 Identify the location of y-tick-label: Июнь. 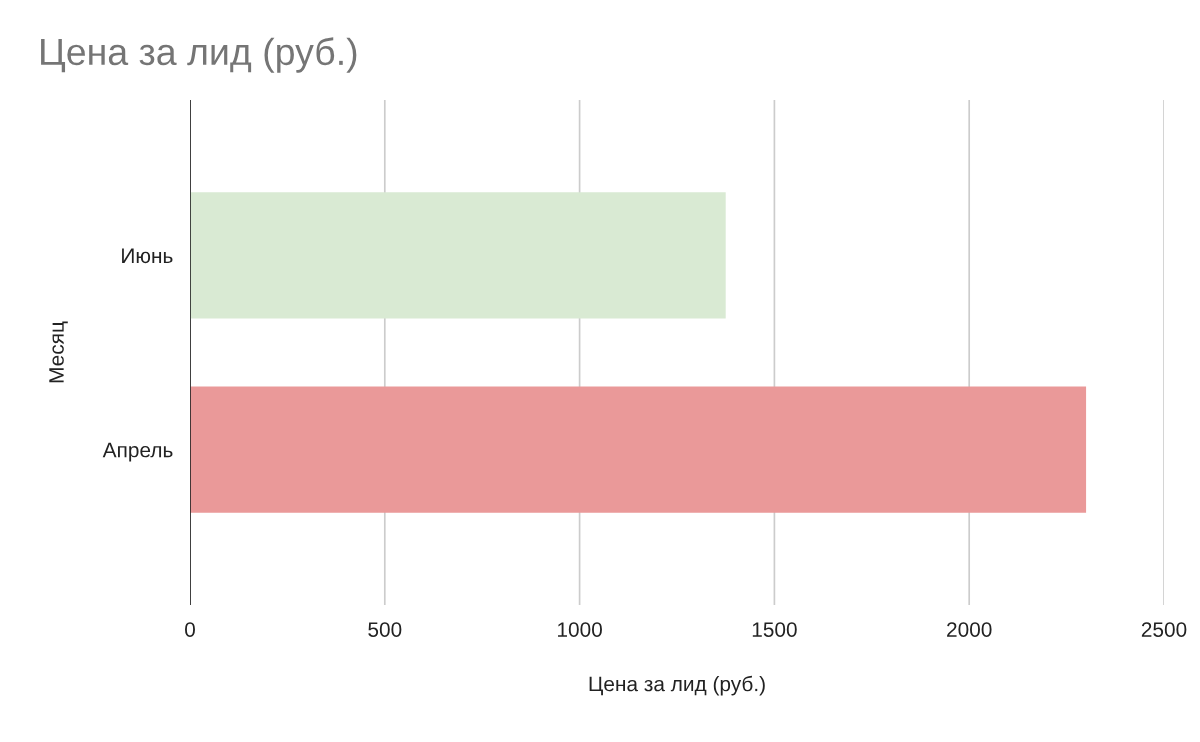
(147, 256).